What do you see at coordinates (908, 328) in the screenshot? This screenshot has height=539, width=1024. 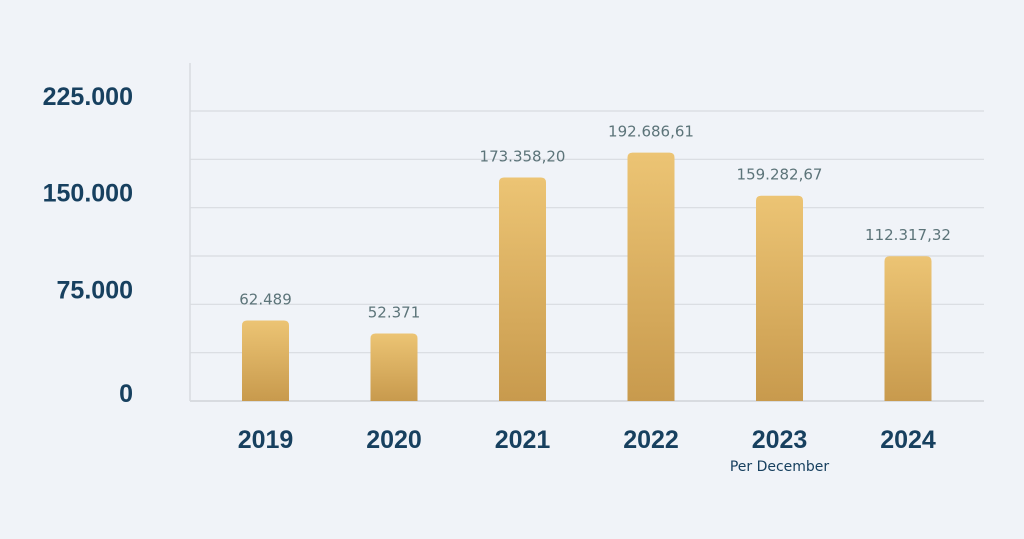 I see `bar-2024` at bounding box center [908, 328].